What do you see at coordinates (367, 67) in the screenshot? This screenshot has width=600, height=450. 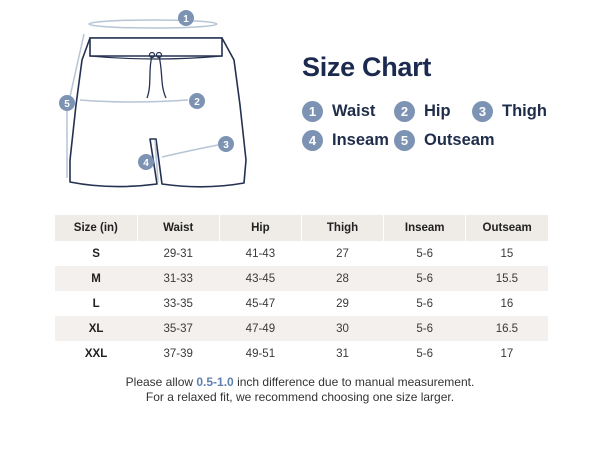 I see `page-title: Size Chart` at bounding box center [367, 67].